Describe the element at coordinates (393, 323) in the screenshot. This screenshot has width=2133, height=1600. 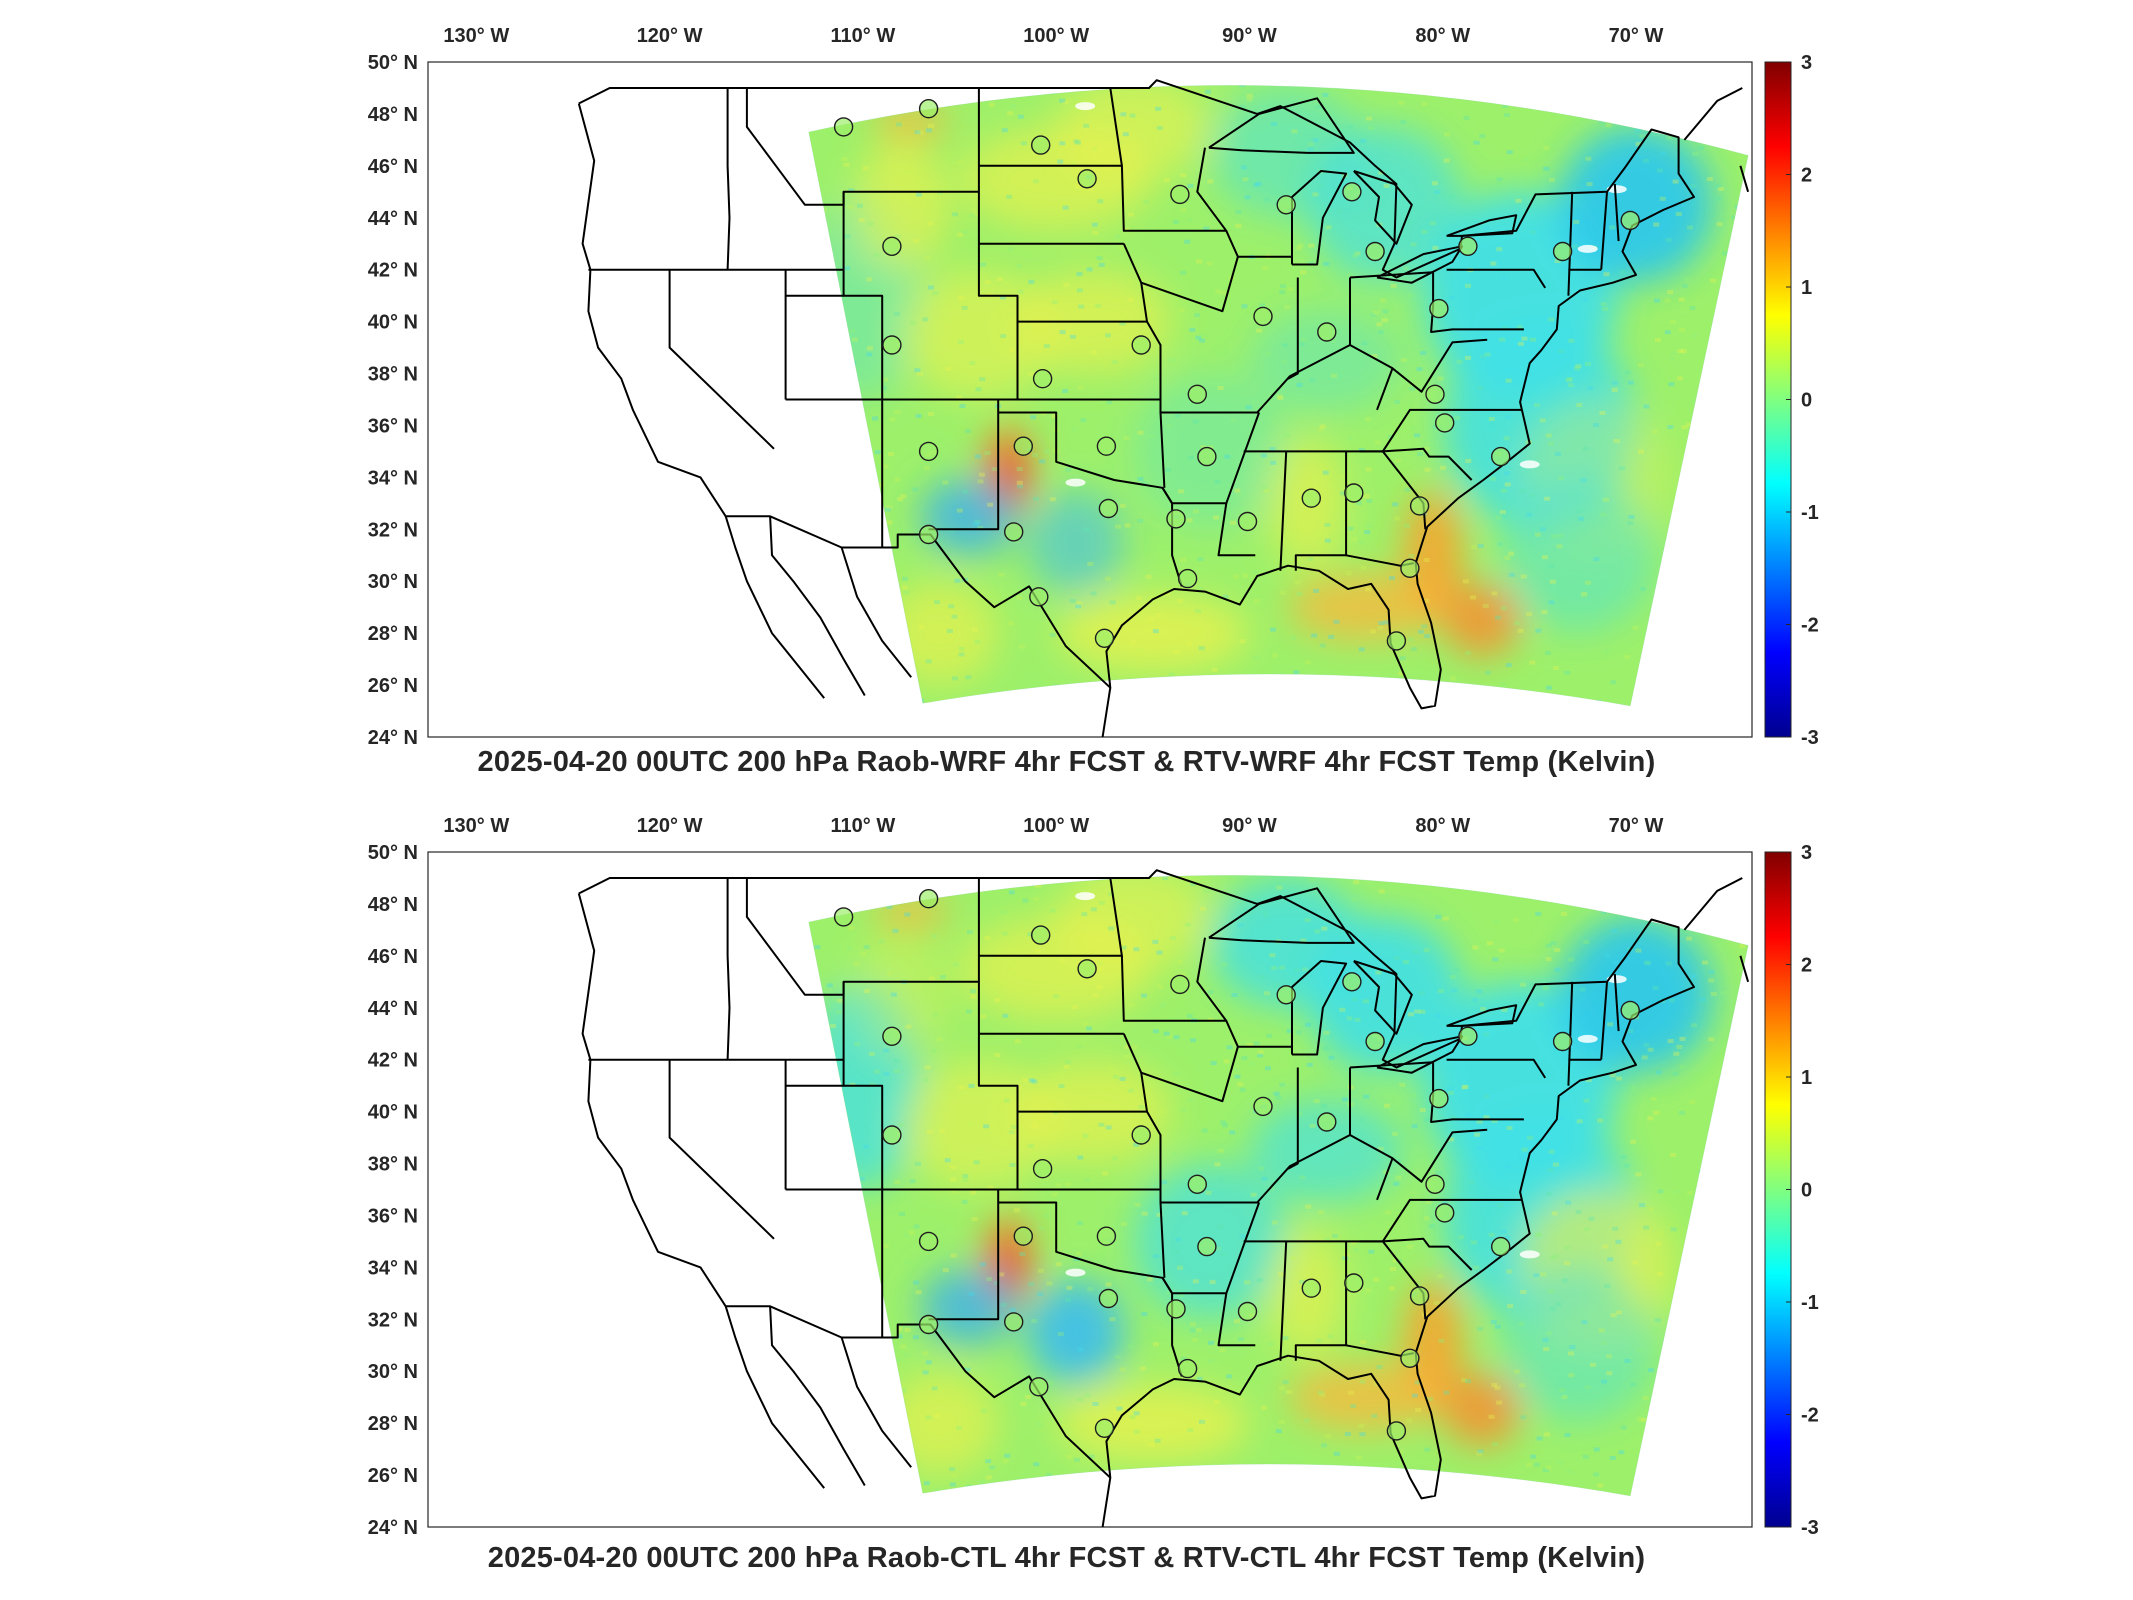
I see `latitude-tick-label: 40° N` at that location.